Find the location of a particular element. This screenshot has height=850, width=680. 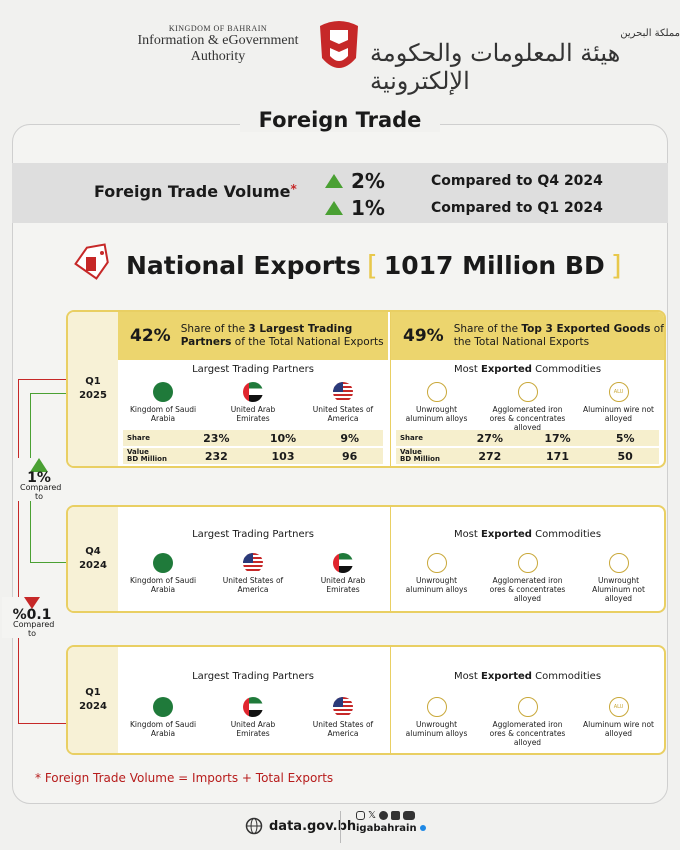

trade-volume-label: Foreign Trade Volume* is located at coordinates (195, 191).